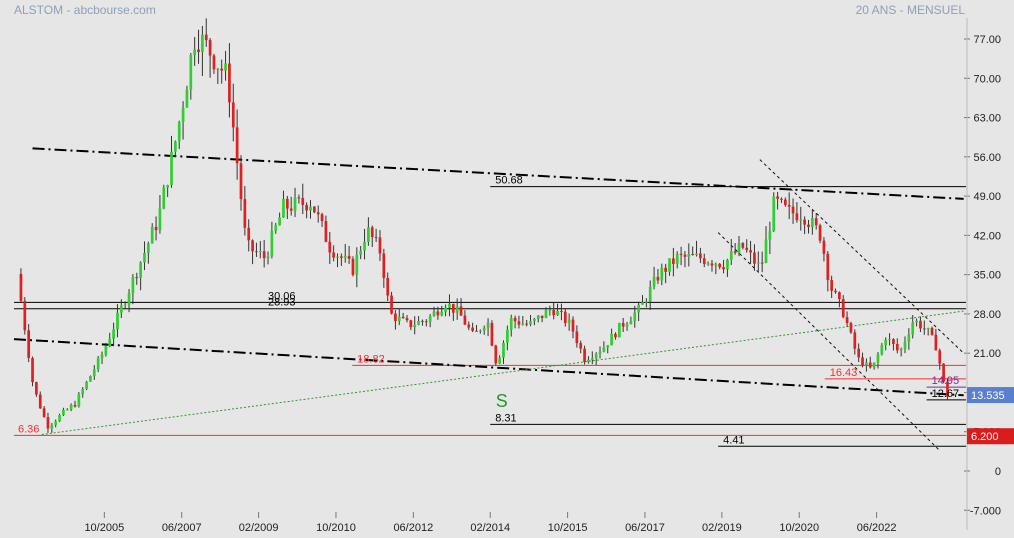 The width and height of the screenshot is (1014, 538). What do you see at coordinates (568, 528) in the screenshot?
I see `x-tick-label: 10/2015` at bounding box center [568, 528].